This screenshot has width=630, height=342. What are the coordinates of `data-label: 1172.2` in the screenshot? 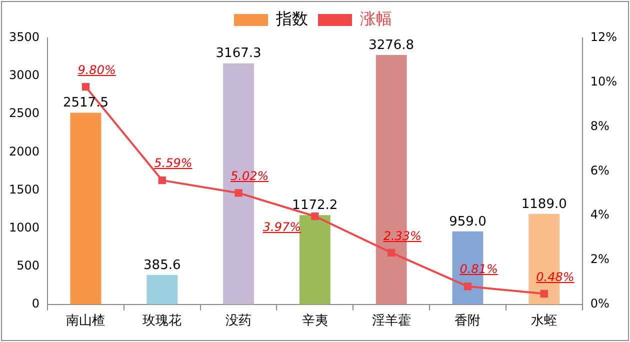 It's located at (315, 206).